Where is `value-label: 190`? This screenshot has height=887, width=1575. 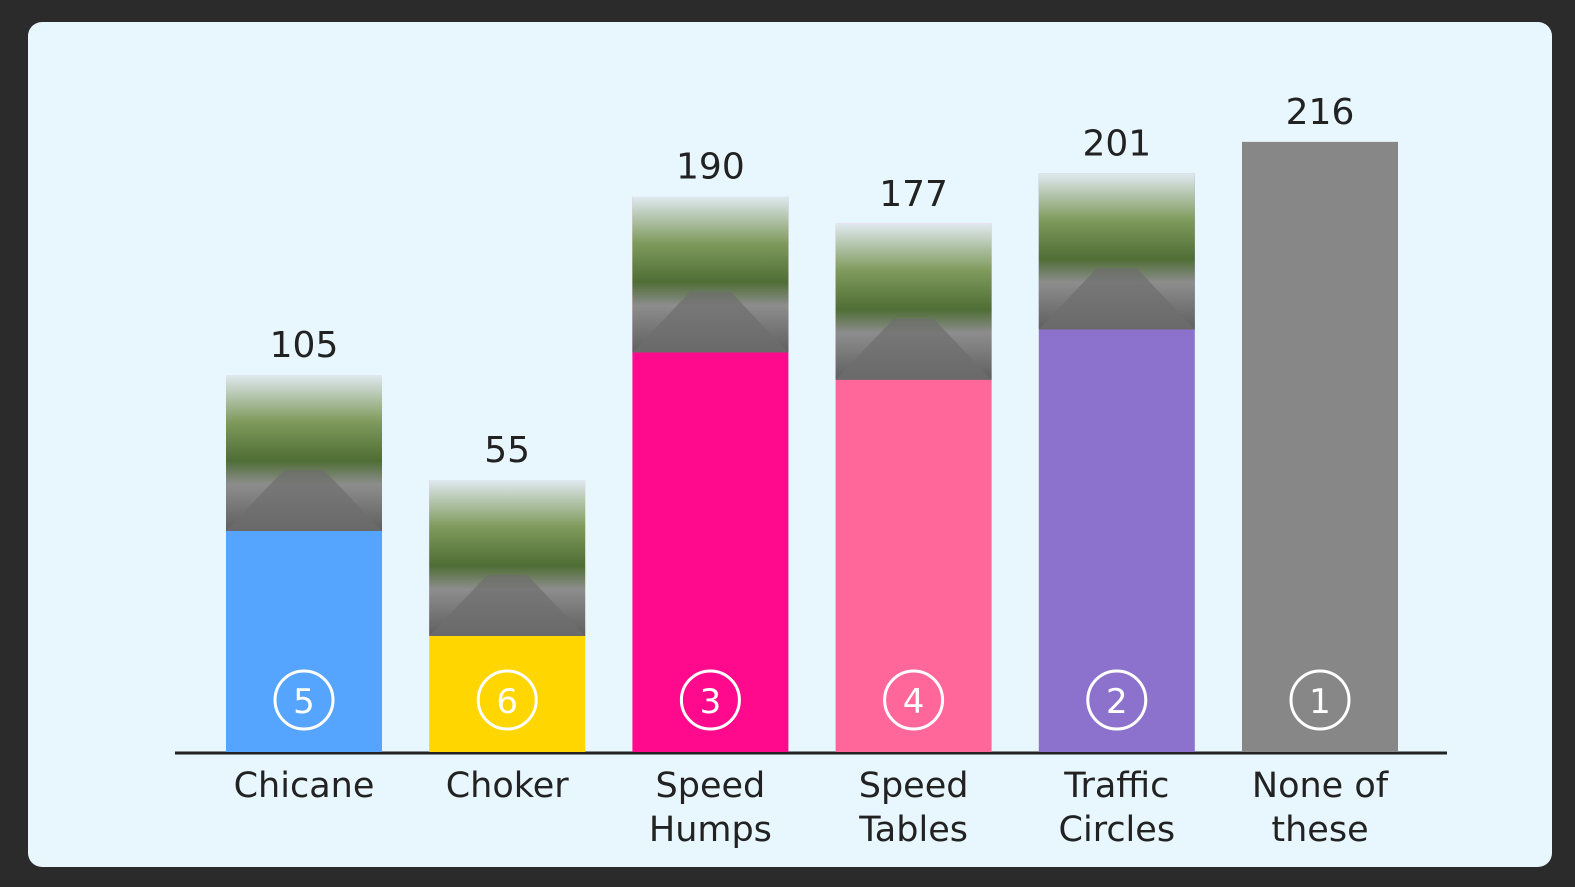 value-label: 190 is located at coordinates (710, 167).